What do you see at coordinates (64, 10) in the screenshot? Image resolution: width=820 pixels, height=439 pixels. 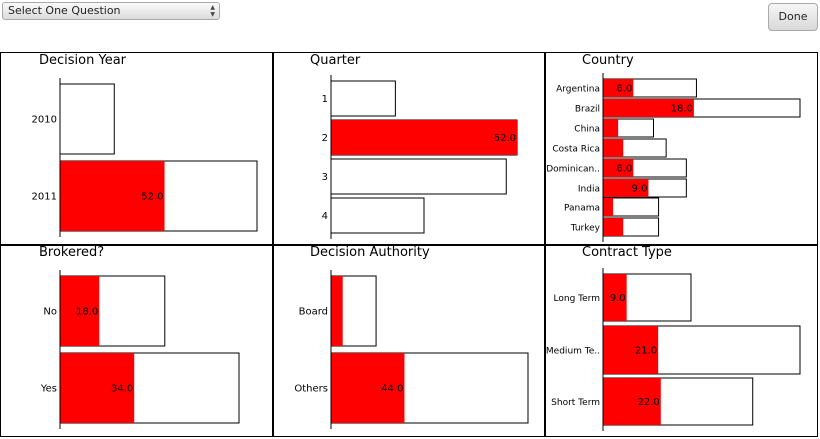 I see `question-select-value: Select One Question` at bounding box center [64, 10].